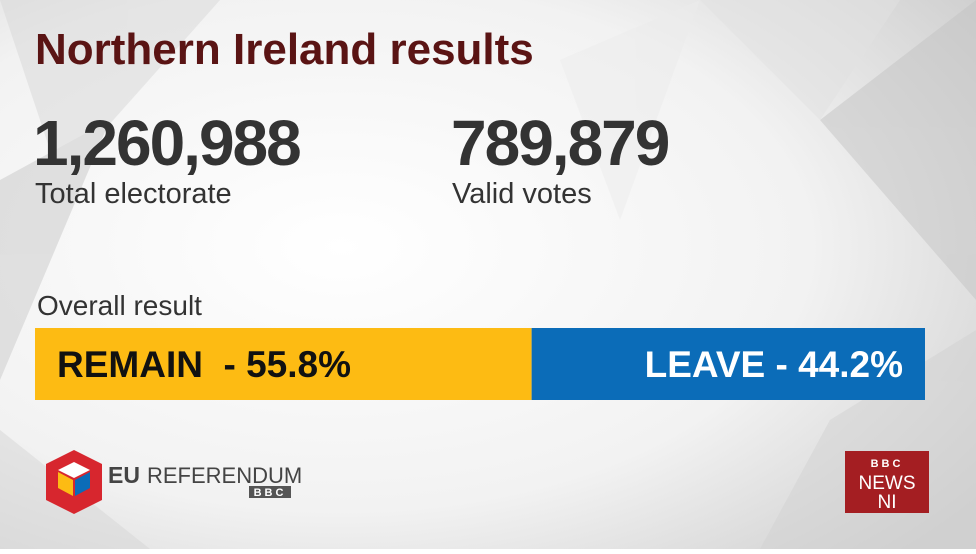 This screenshot has width=976, height=554. Describe the element at coordinates (284, 49) in the screenshot. I see `title: Northern Ireland results` at that location.